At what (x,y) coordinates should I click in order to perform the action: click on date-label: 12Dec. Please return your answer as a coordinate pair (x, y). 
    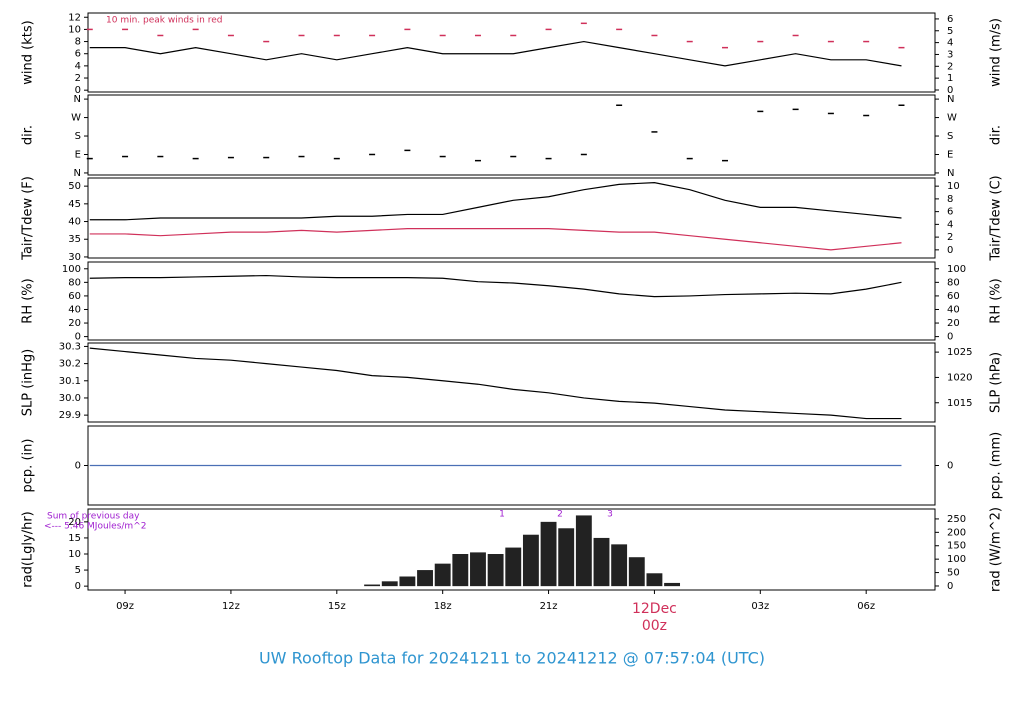
    Looking at the image, I should click on (654, 609).